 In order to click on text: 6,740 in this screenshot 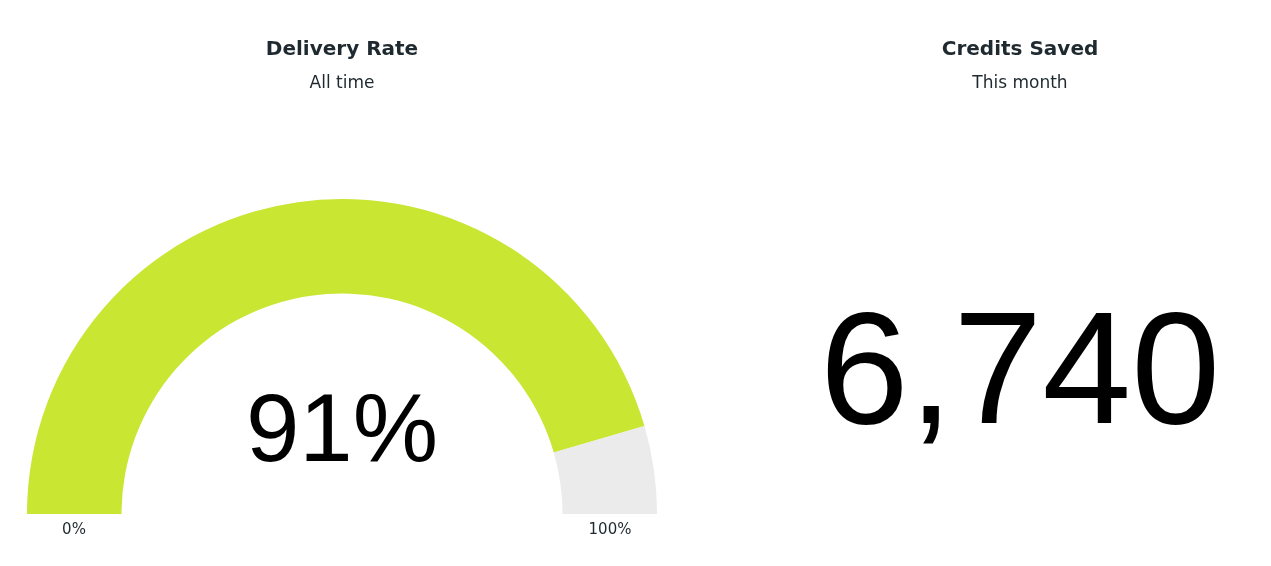, I will do `click(1020, 368)`.